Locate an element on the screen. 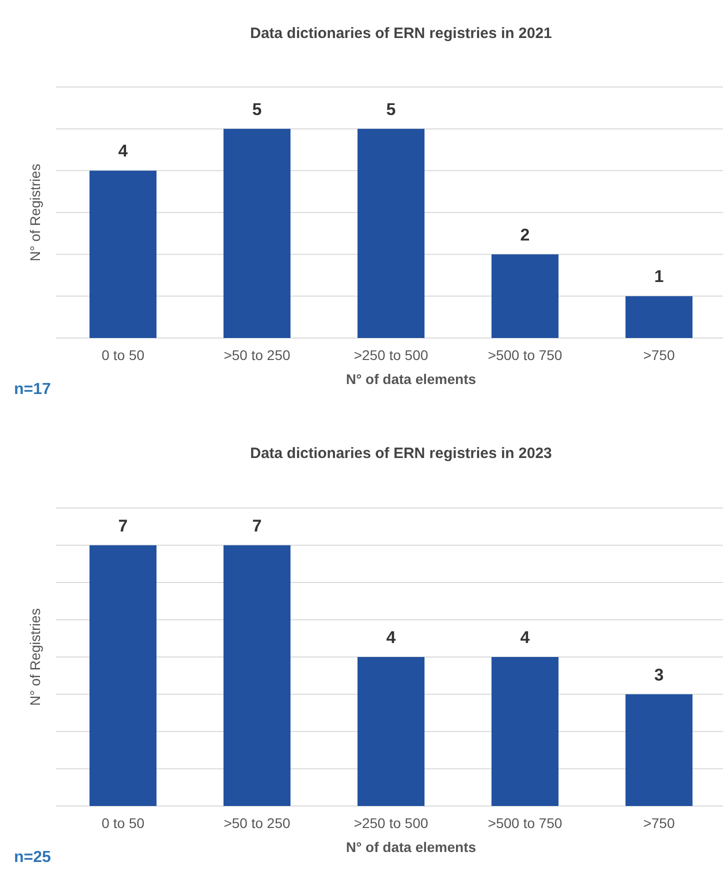  chart-title: Data dictionaries of ERN registries in 2023 is located at coordinates (401, 453).